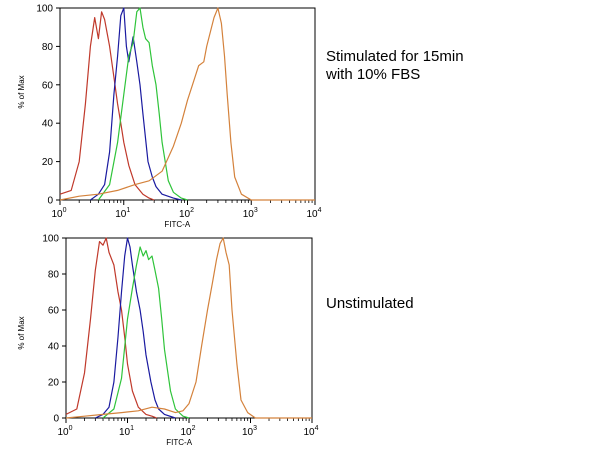 This screenshot has width=600, height=452. Describe the element at coordinates (370, 303) in the screenshot. I see `annotation-unstimulated: Unstimulated` at that location.